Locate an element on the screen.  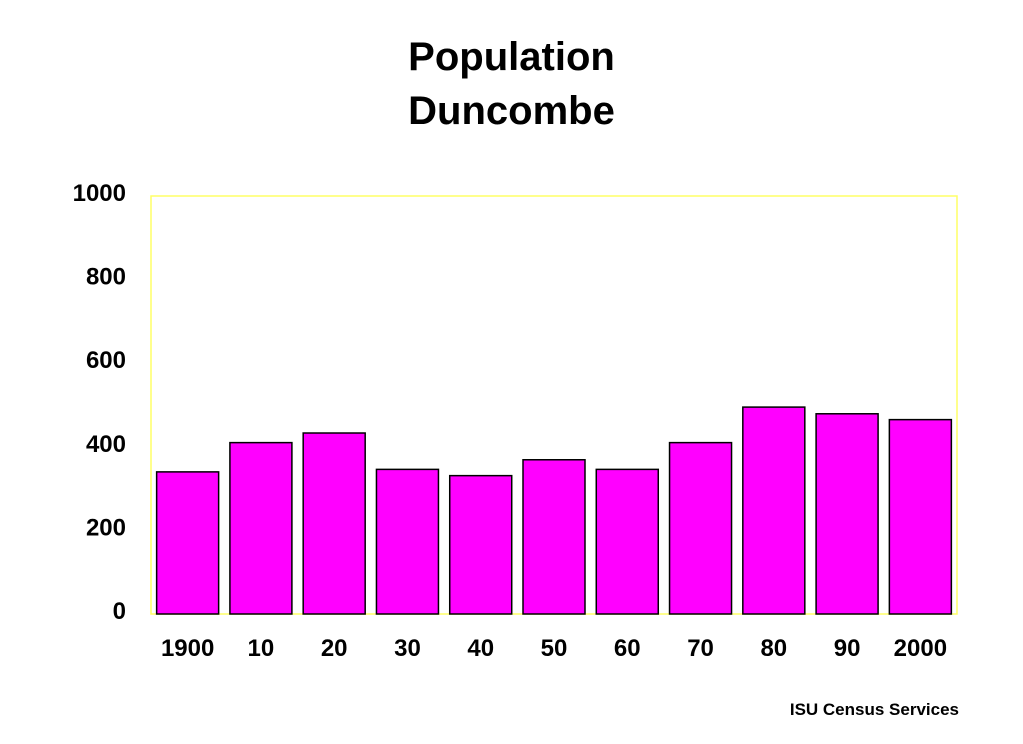
source-credit: ISU Census Services is located at coordinates (874, 709).